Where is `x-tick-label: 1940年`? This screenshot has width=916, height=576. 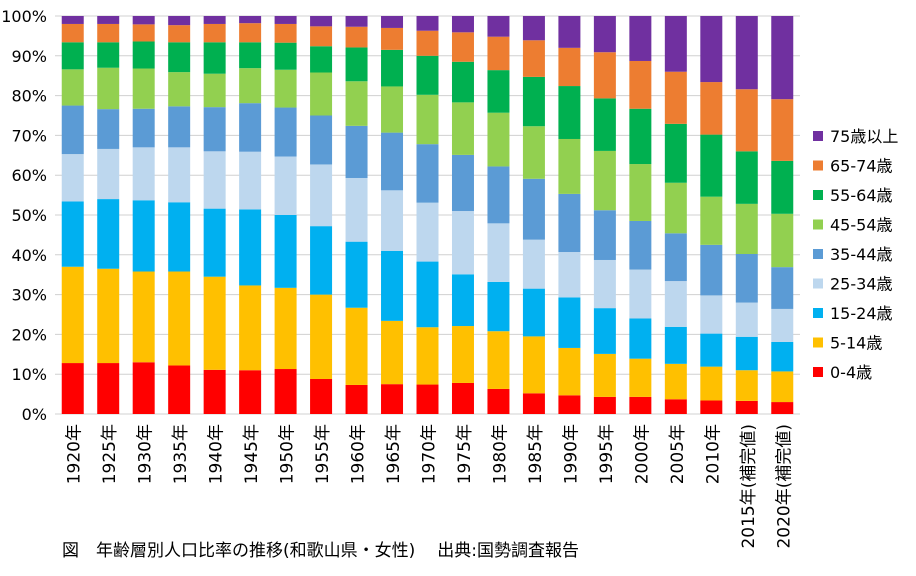 x-tick-label: 1940年 is located at coordinates (217, 454).